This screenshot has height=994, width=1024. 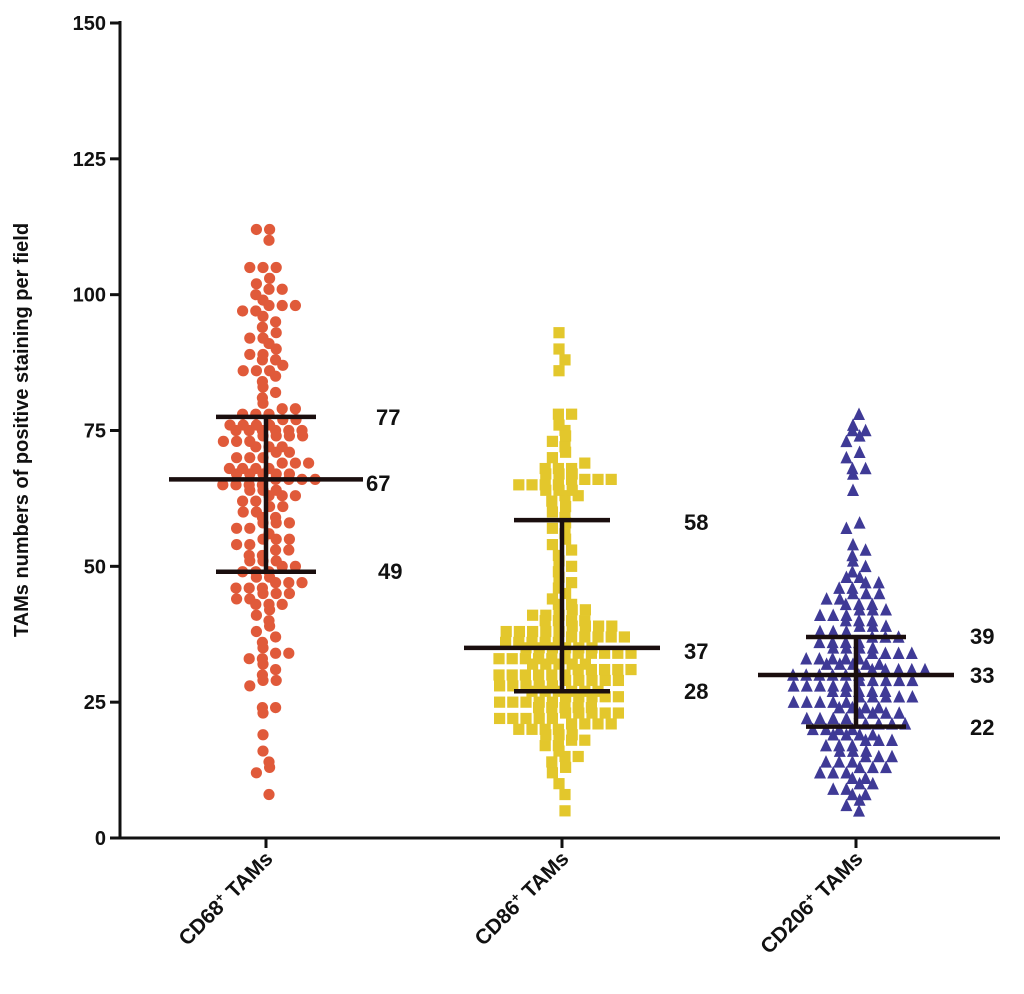 What do you see at coordinates (89, 160) in the screenshot?
I see `y-tick-label: 125` at bounding box center [89, 160].